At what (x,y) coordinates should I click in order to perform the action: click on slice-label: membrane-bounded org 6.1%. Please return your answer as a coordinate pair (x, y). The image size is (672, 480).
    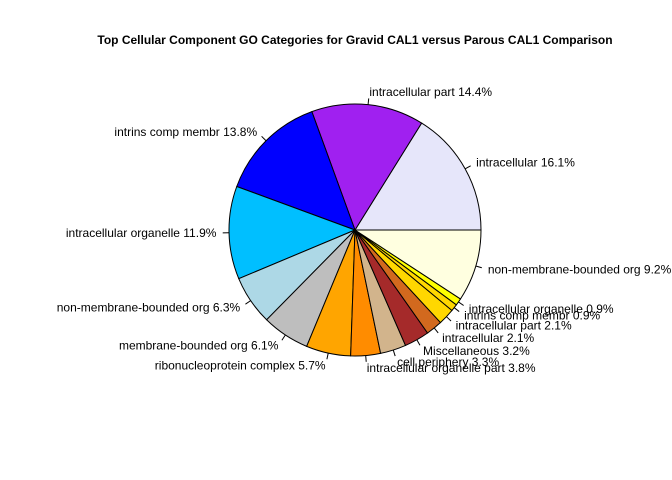
    Looking at the image, I should click on (199, 346).